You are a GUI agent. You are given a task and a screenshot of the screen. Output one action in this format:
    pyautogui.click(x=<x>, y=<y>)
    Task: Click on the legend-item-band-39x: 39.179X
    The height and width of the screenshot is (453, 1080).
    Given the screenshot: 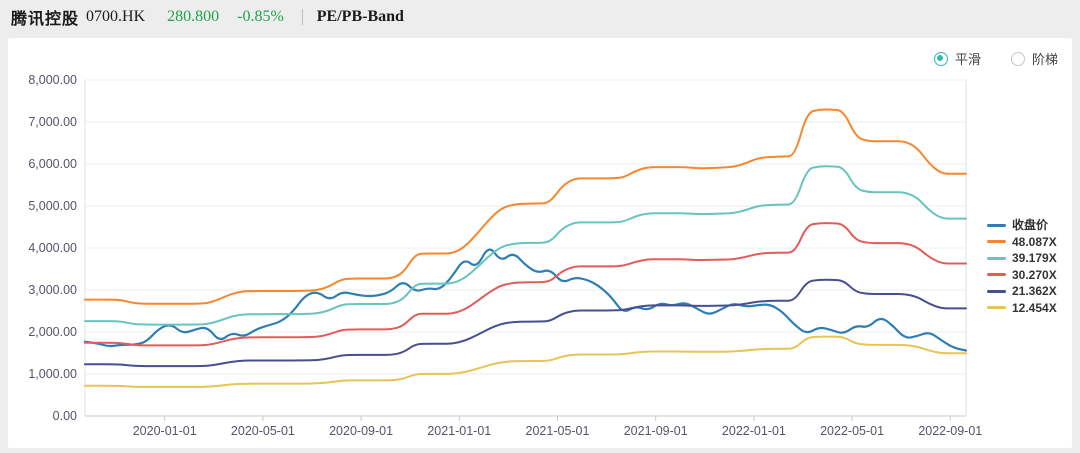 What is the action you would take?
    pyautogui.click(x=1022, y=258)
    